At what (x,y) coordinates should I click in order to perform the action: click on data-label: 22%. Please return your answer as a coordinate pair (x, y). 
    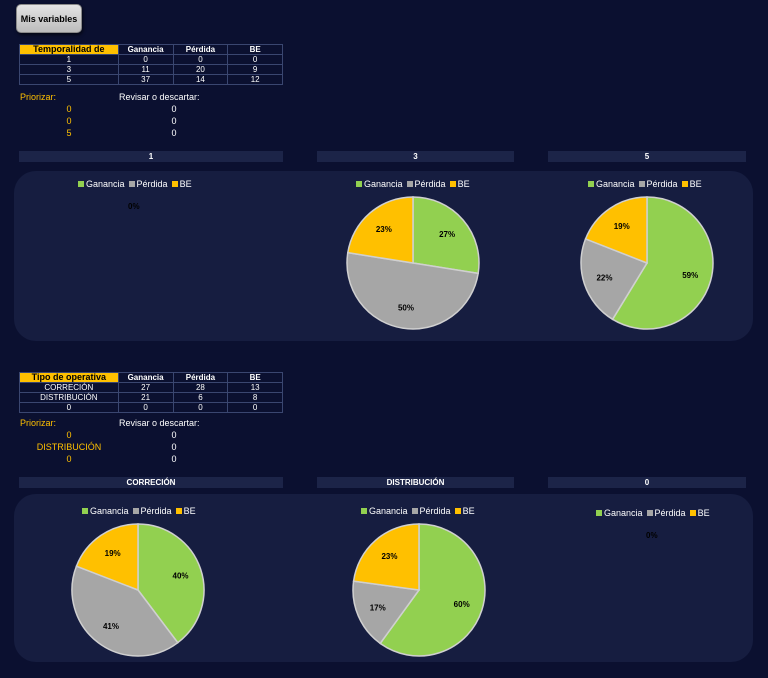
    Looking at the image, I should click on (604, 277).